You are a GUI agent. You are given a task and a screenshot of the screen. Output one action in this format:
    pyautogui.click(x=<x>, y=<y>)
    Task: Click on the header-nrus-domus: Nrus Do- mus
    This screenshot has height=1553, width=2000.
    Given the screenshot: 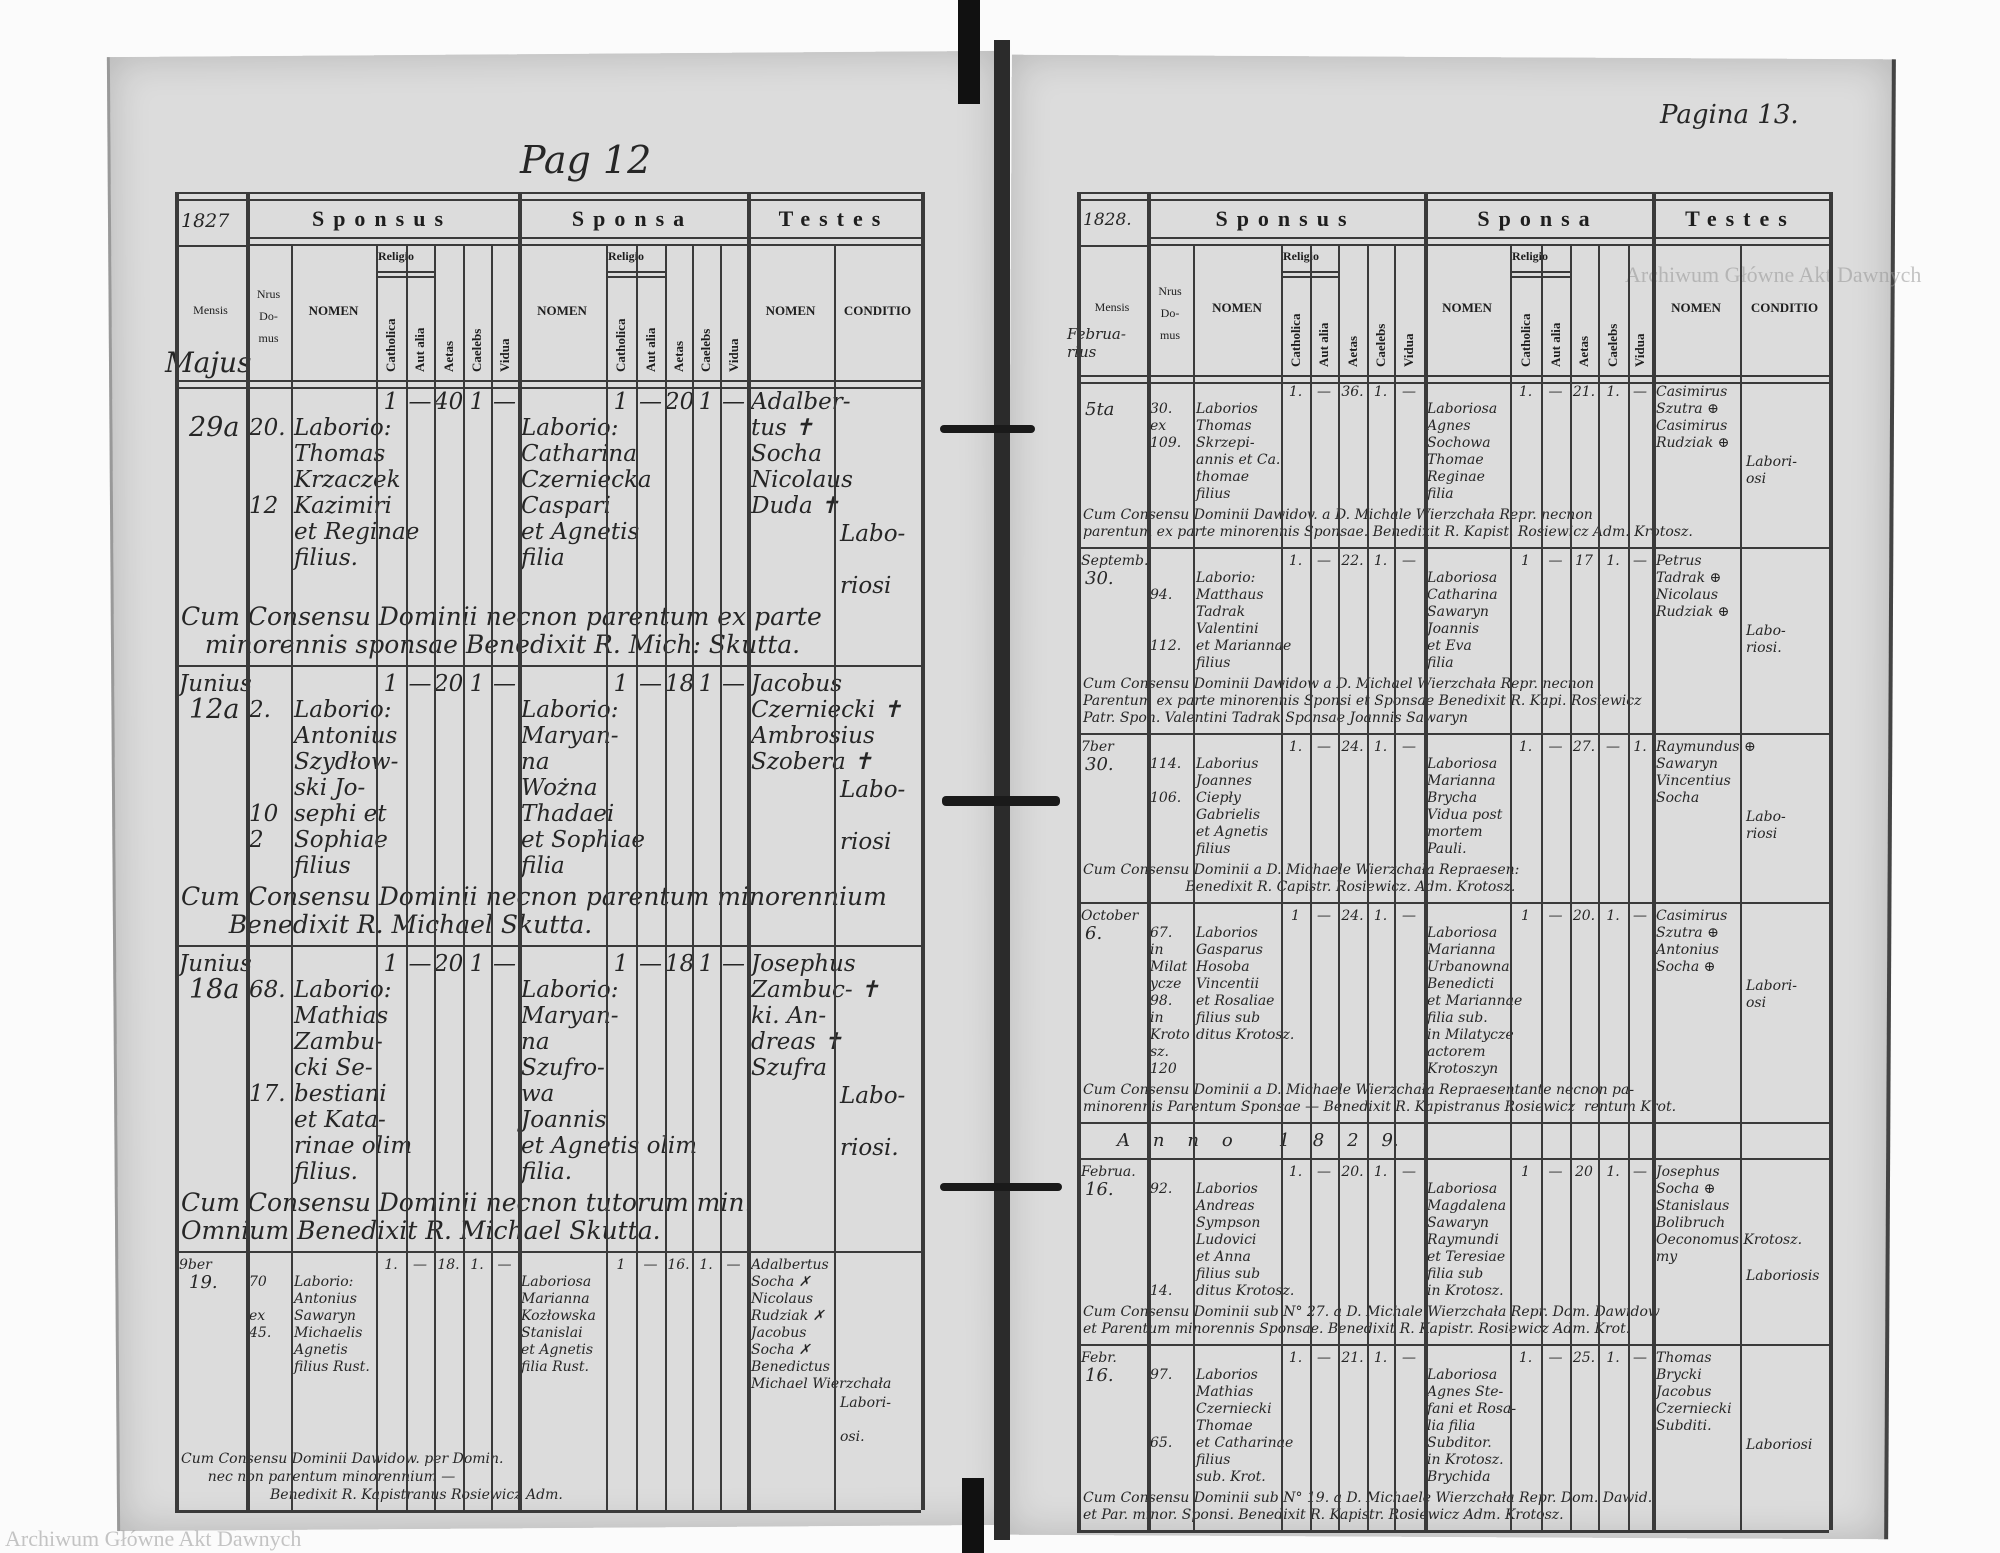 What is the action you would take?
    pyautogui.click(x=1170, y=313)
    